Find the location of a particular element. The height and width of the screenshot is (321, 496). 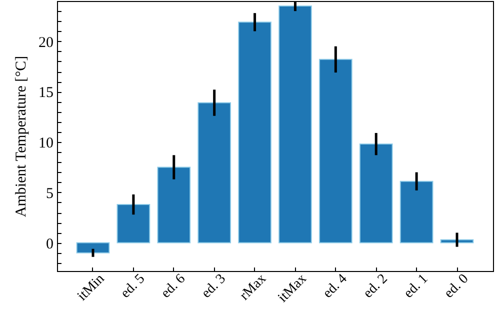

x-tick-label: ed. 3 is located at coordinates (214, 287).